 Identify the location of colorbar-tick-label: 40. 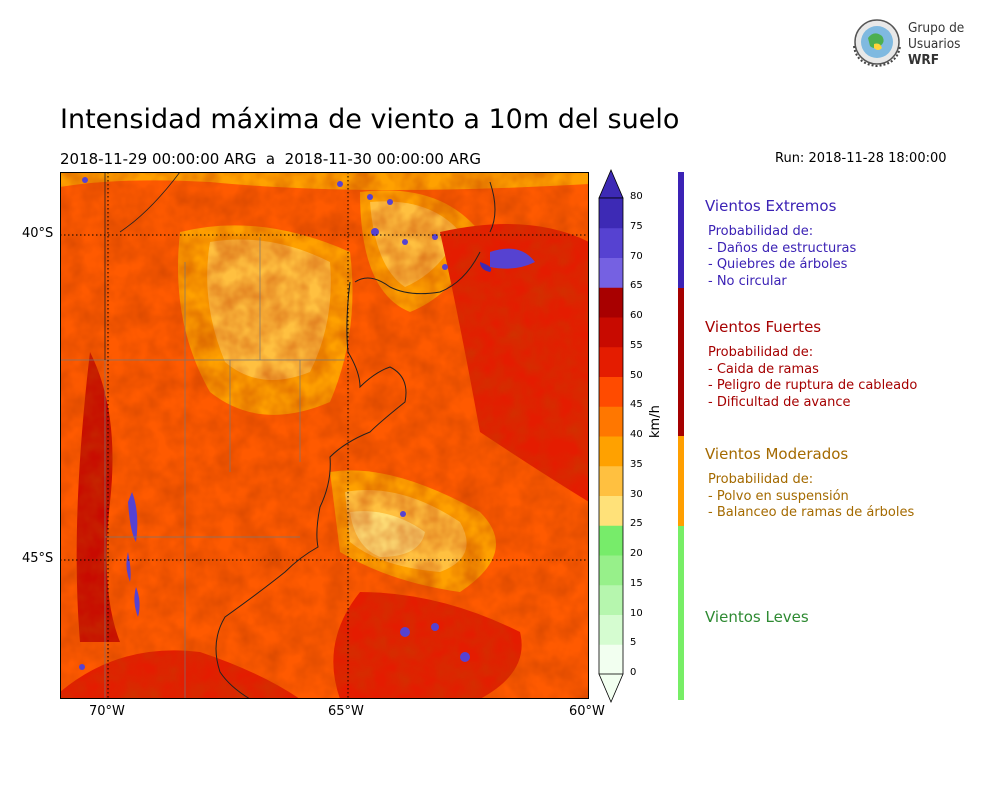
(636, 434).